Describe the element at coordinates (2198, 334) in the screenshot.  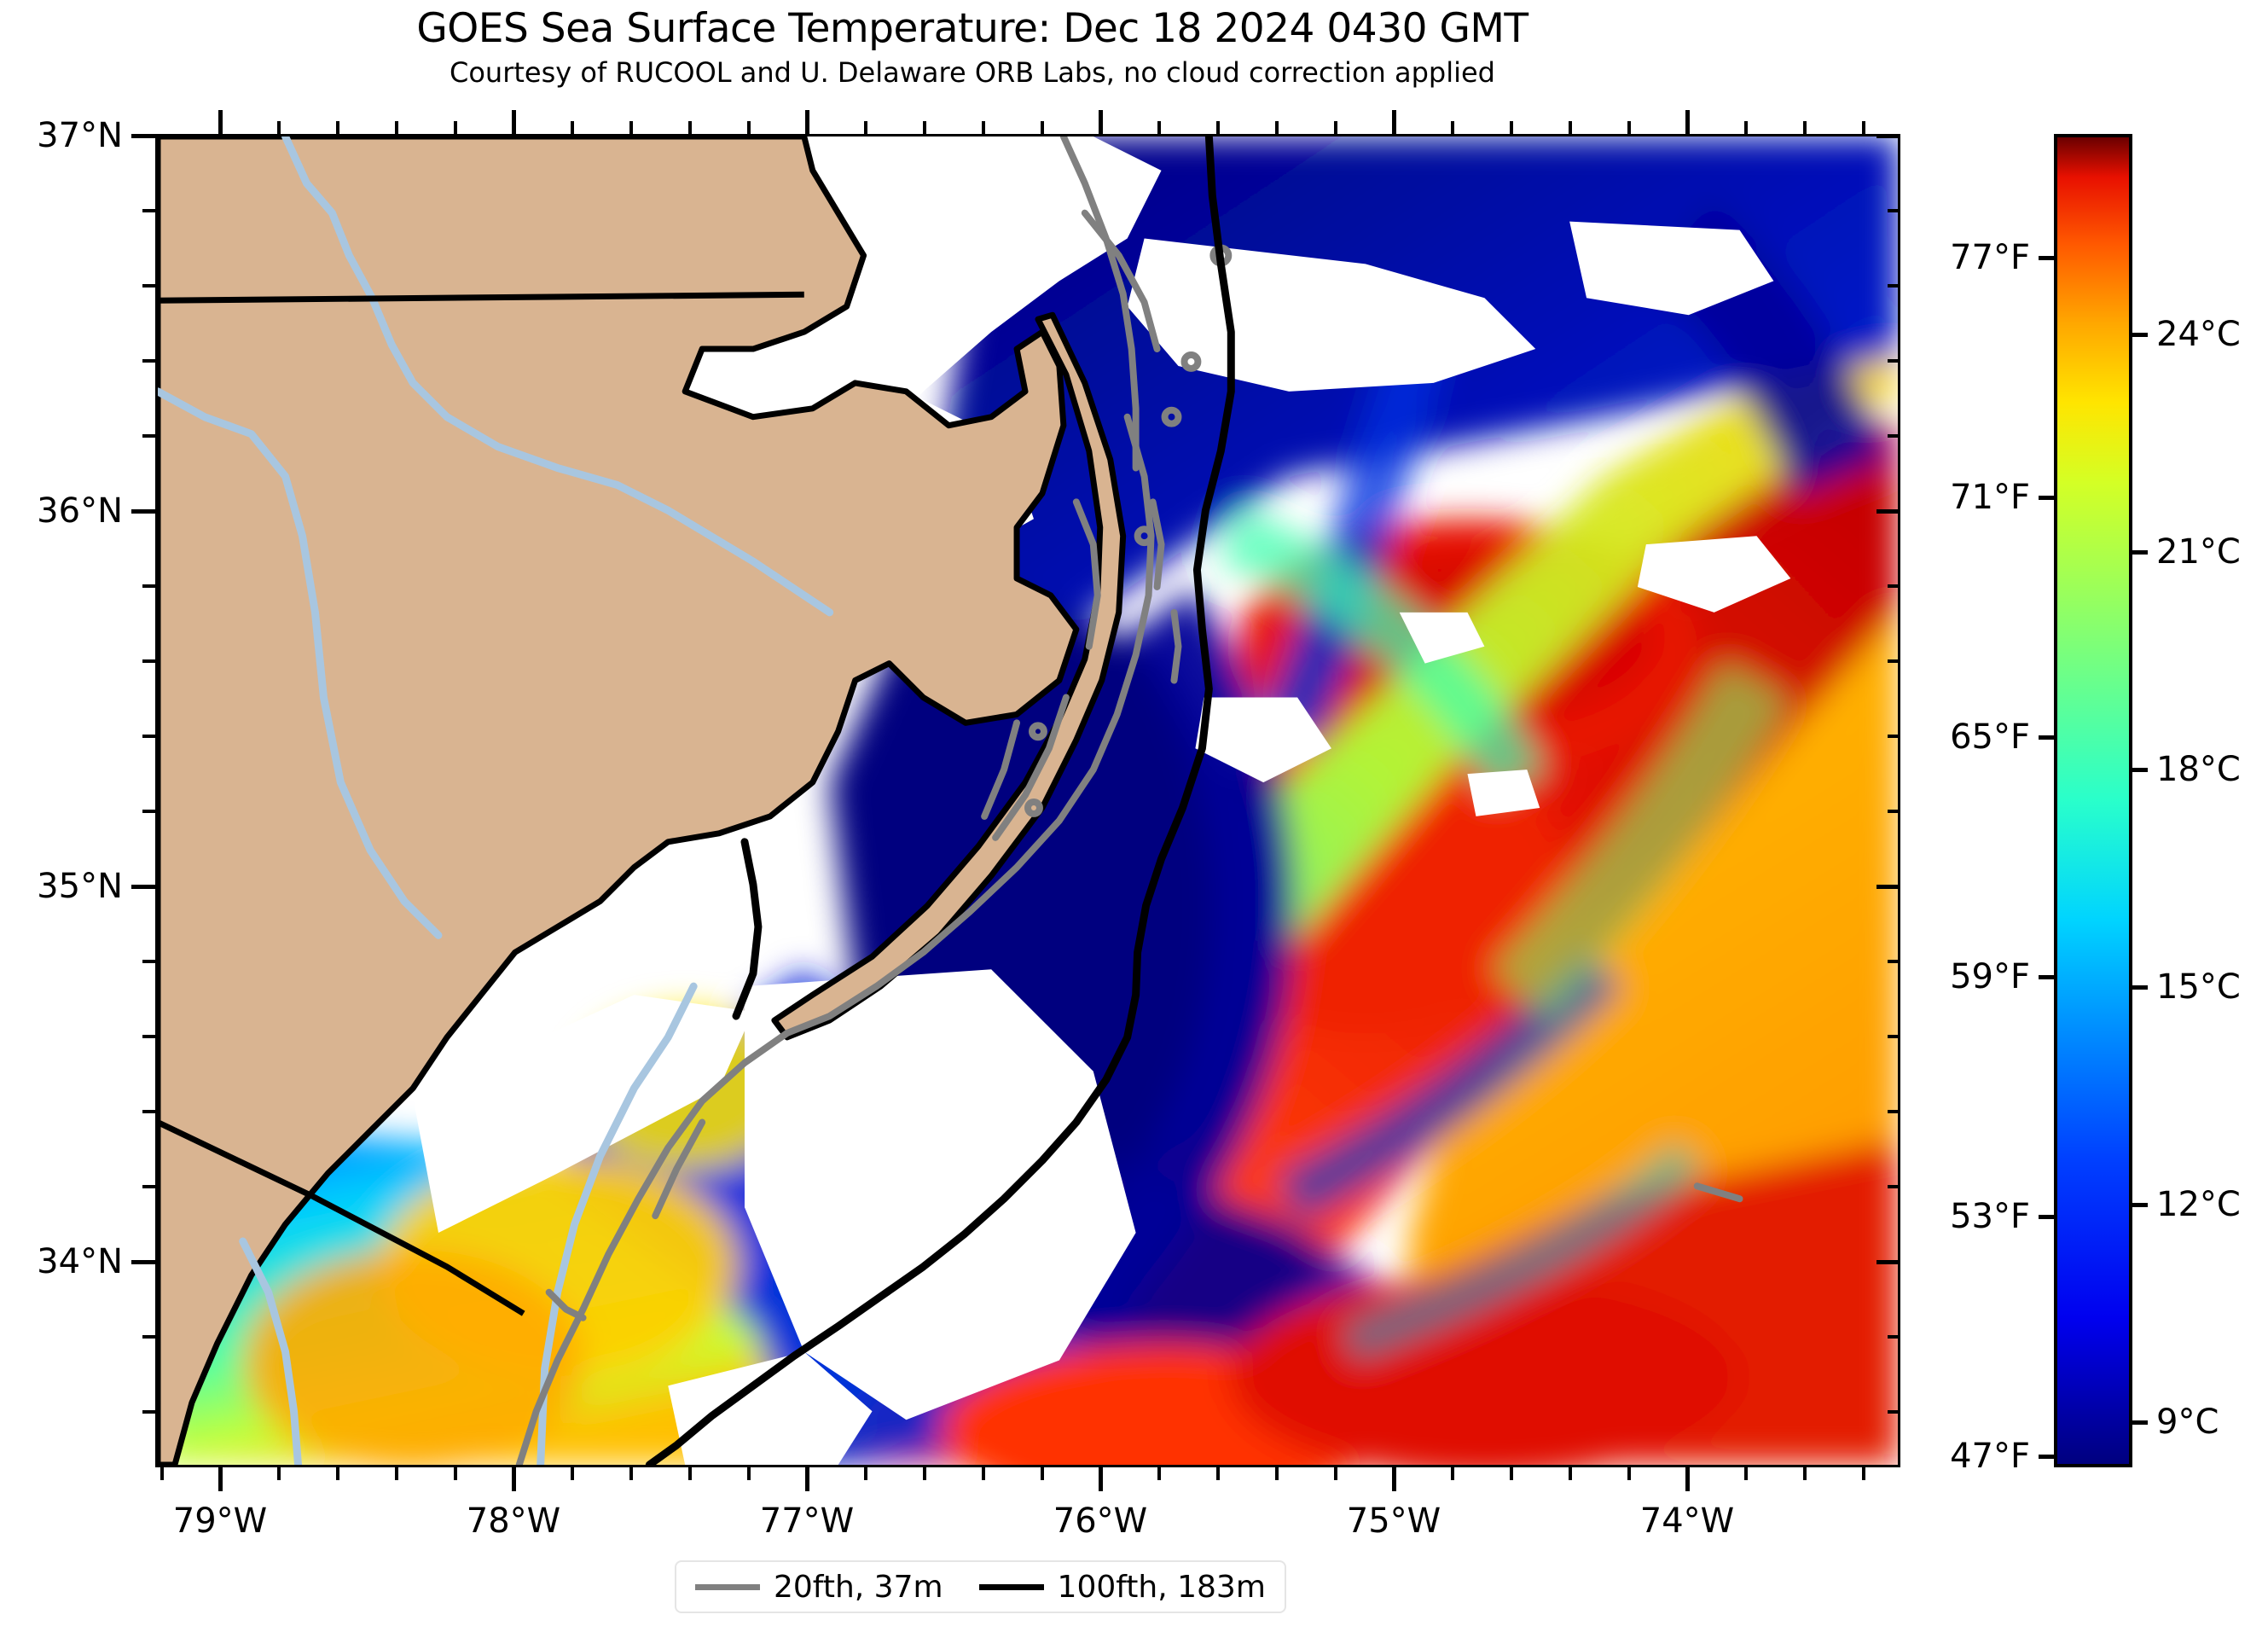
I see `colorbar-label-24c: 24°C` at that location.